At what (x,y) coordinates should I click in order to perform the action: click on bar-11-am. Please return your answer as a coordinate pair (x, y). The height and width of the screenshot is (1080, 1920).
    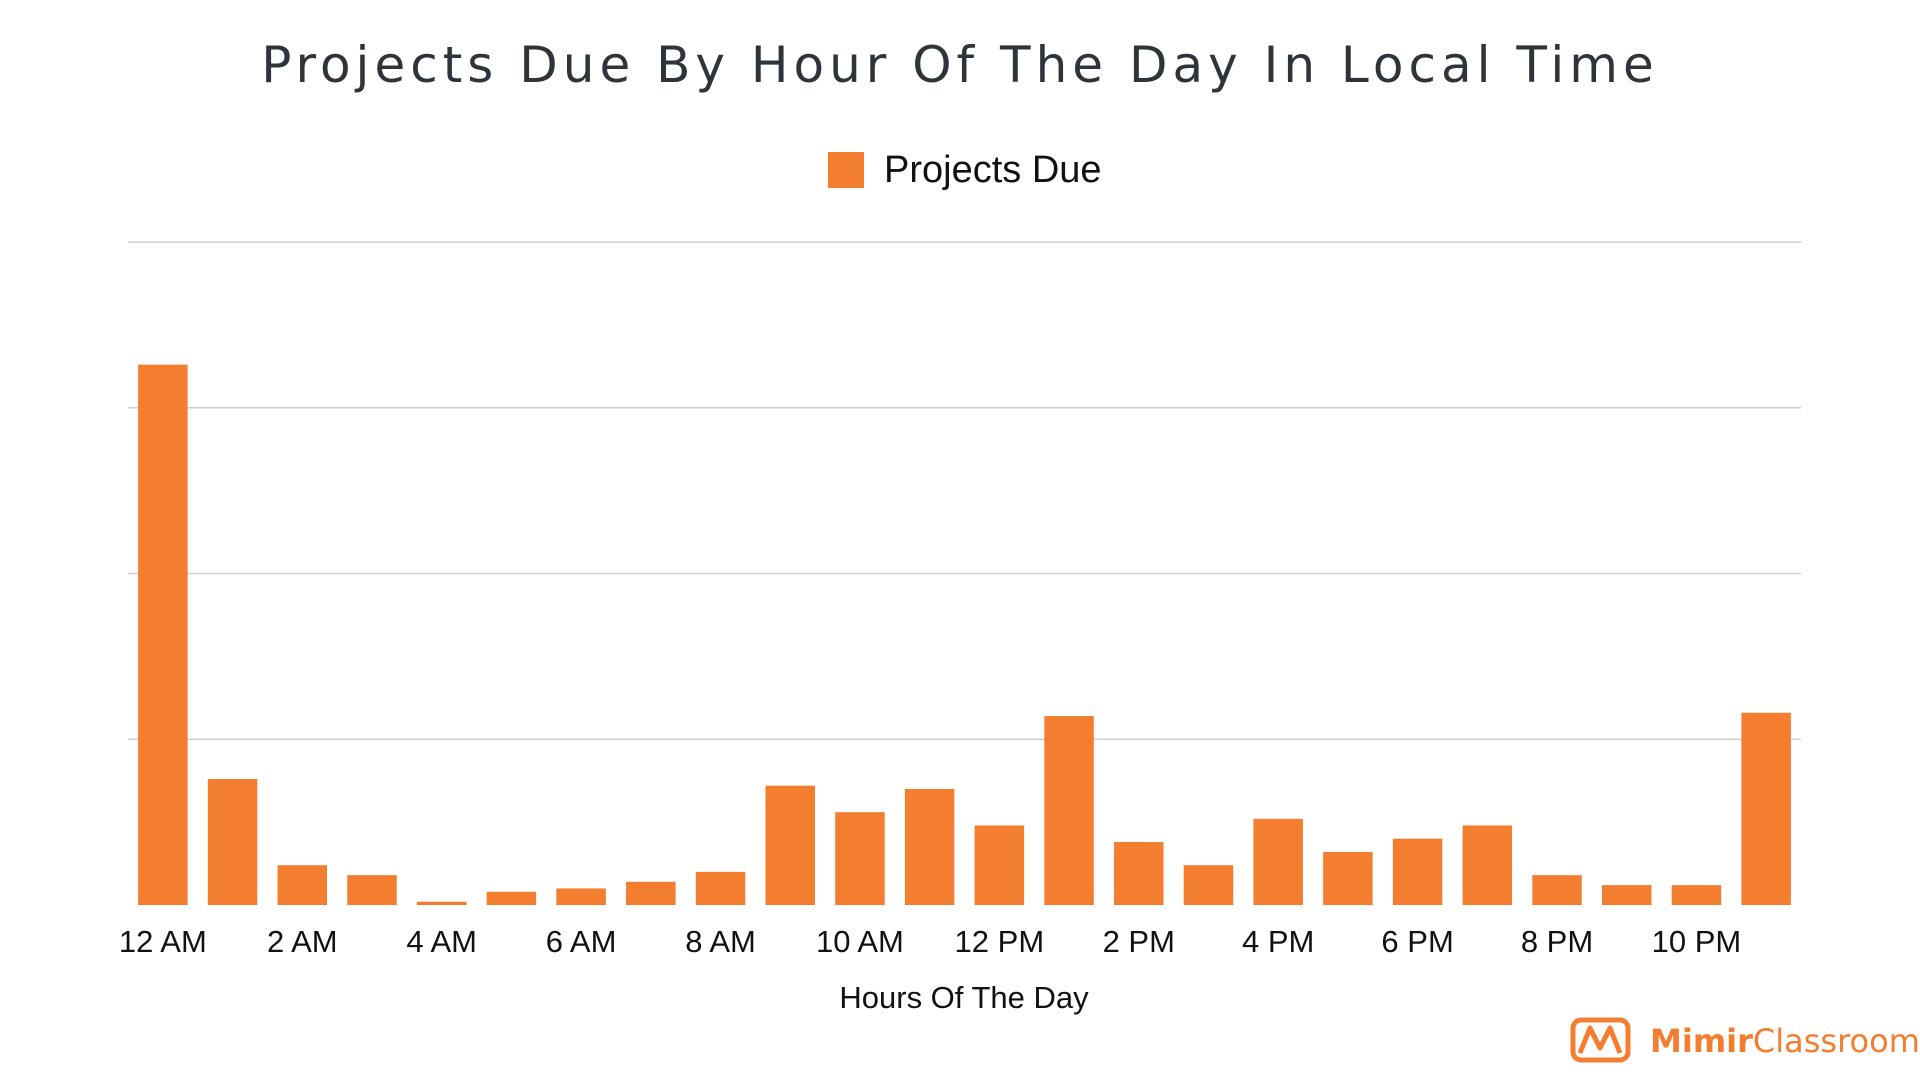
    Looking at the image, I should click on (929, 846).